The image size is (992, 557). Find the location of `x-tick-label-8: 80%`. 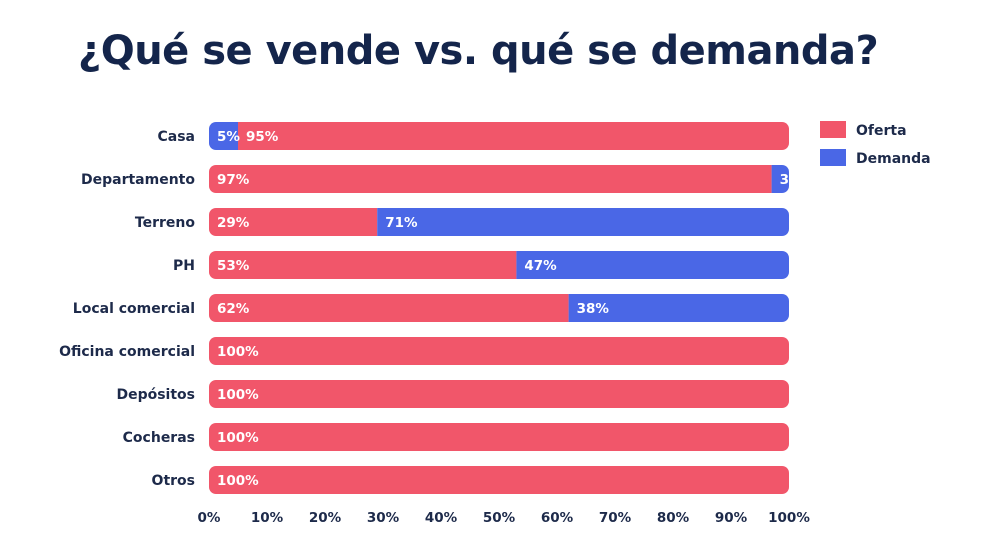

x-tick-label-8: 80% is located at coordinates (673, 518).